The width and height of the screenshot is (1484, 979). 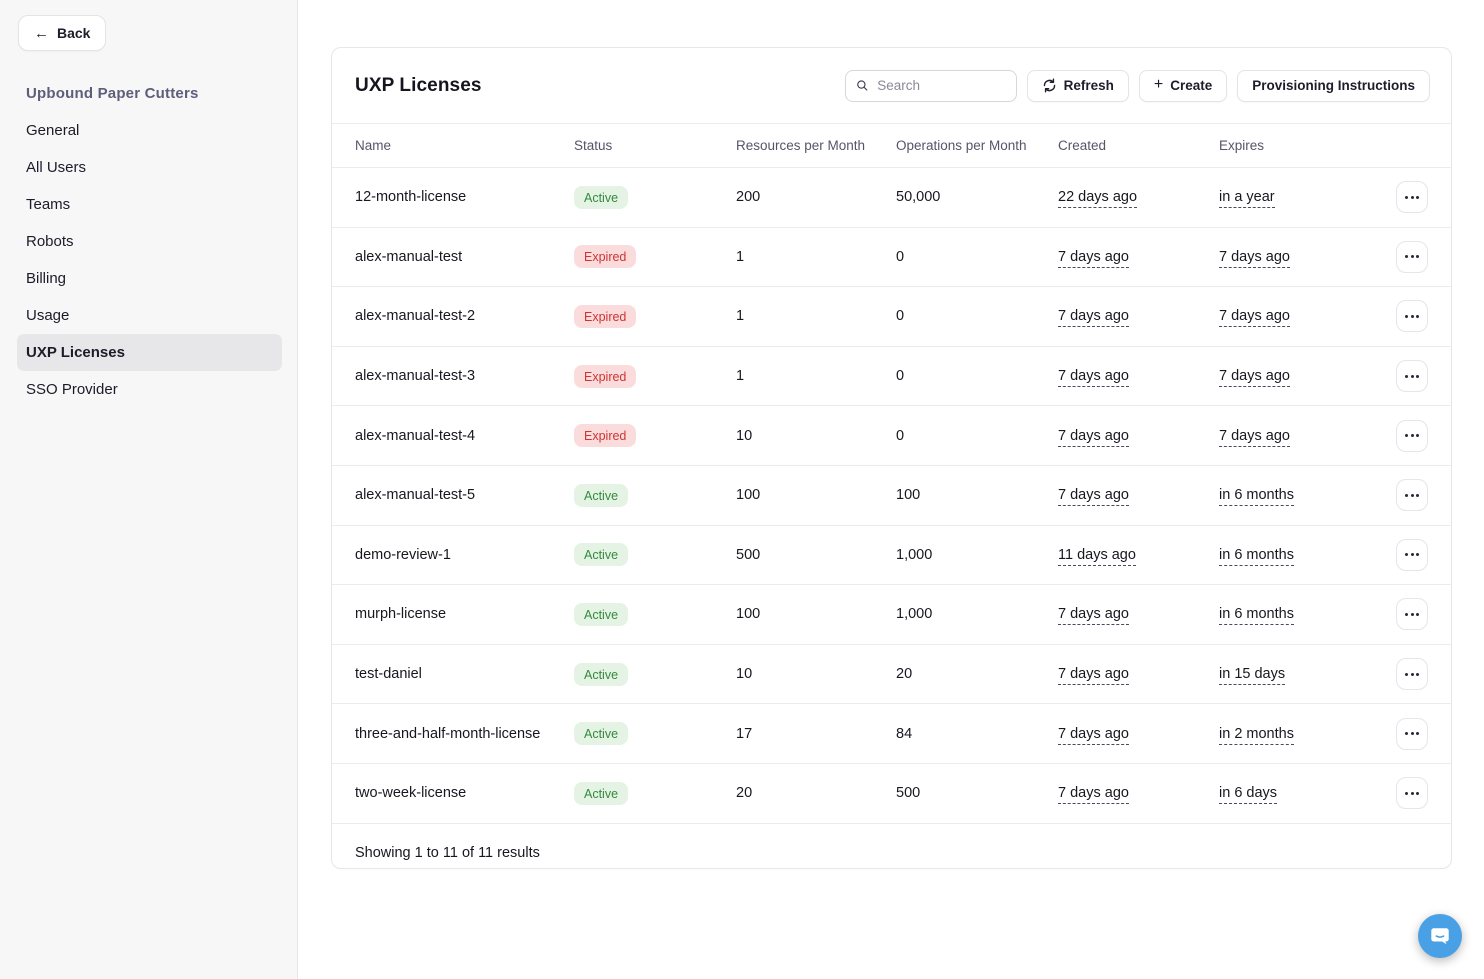 I want to click on refresh-label: Refresh, so click(x=1088, y=85).